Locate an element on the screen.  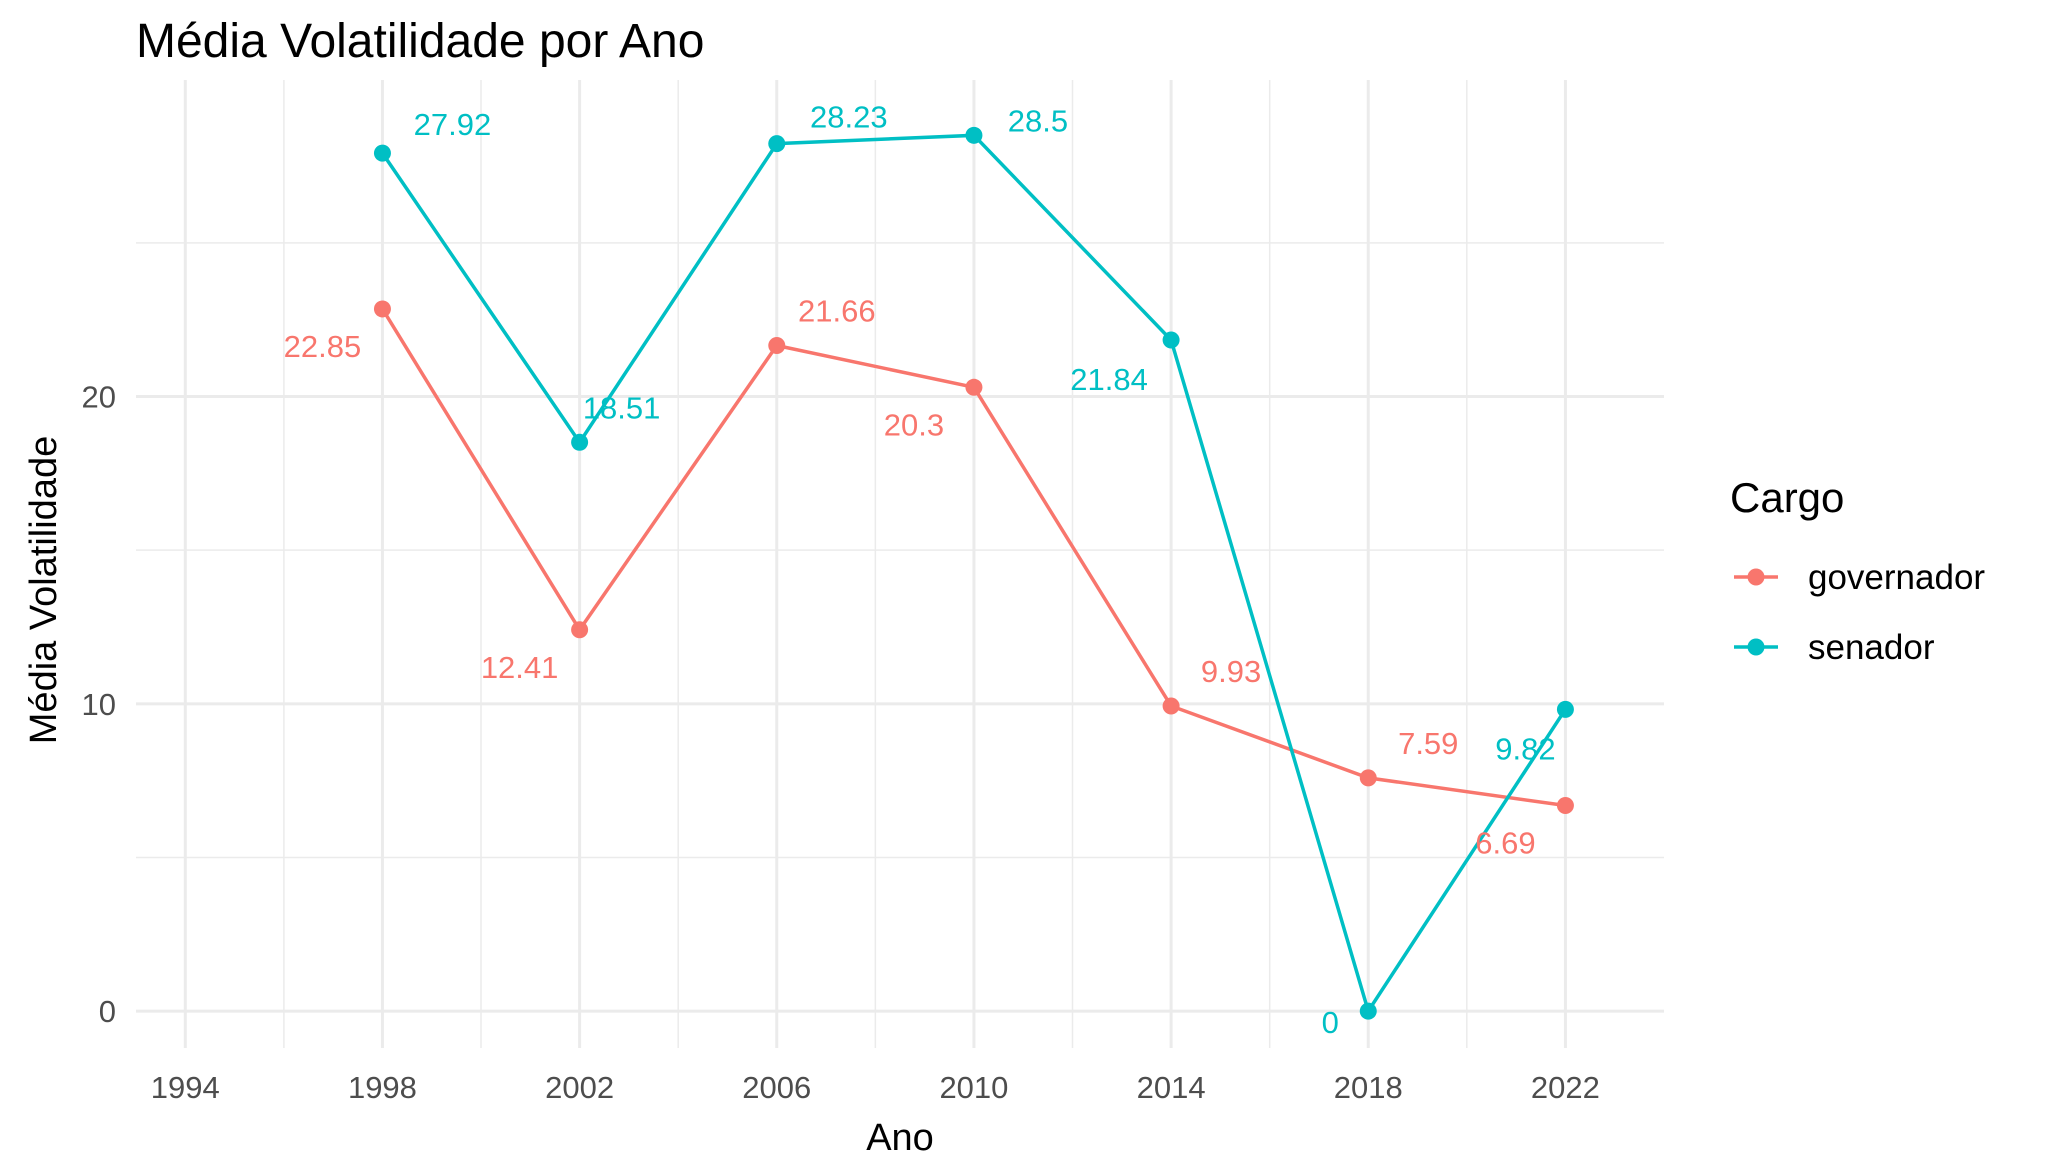
data-label-senador: 0 is located at coordinates (1330, 1022).